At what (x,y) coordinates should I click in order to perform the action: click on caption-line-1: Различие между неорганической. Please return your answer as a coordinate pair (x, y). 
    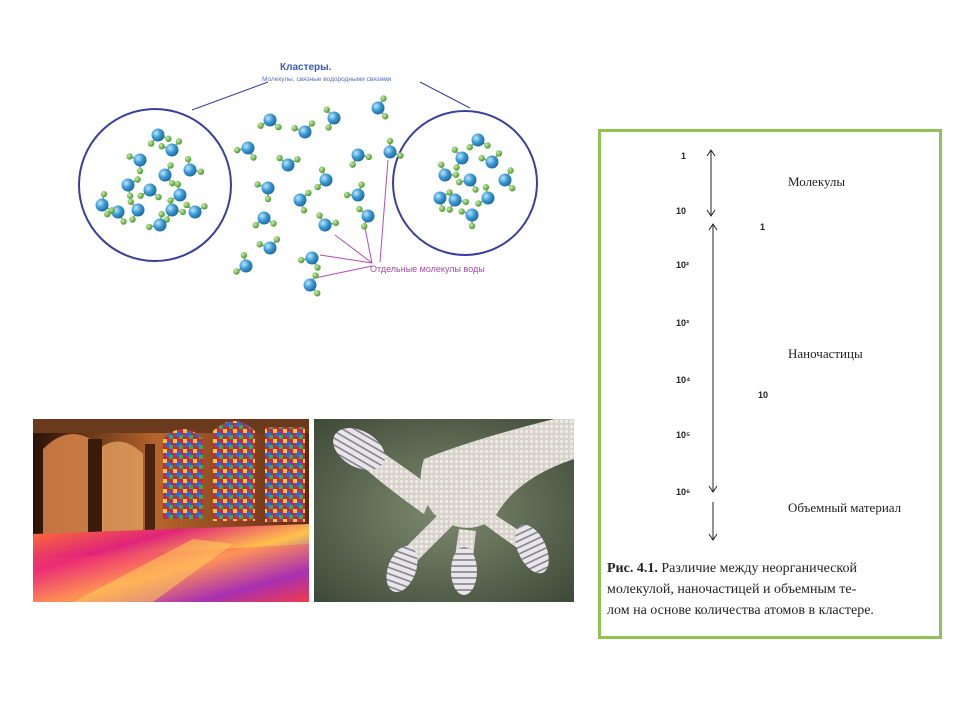
    Looking at the image, I should click on (759, 568).